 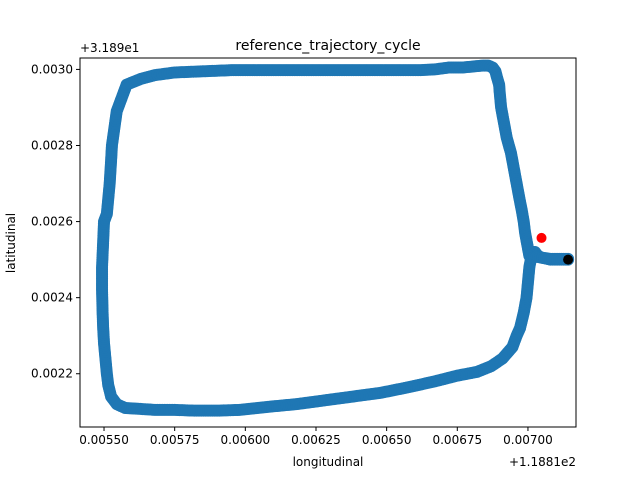 I want to click on y-axis-ticks: 0.0022 0.0024 0.0026 0.0028 0.0030, so click(x=55, y=221).